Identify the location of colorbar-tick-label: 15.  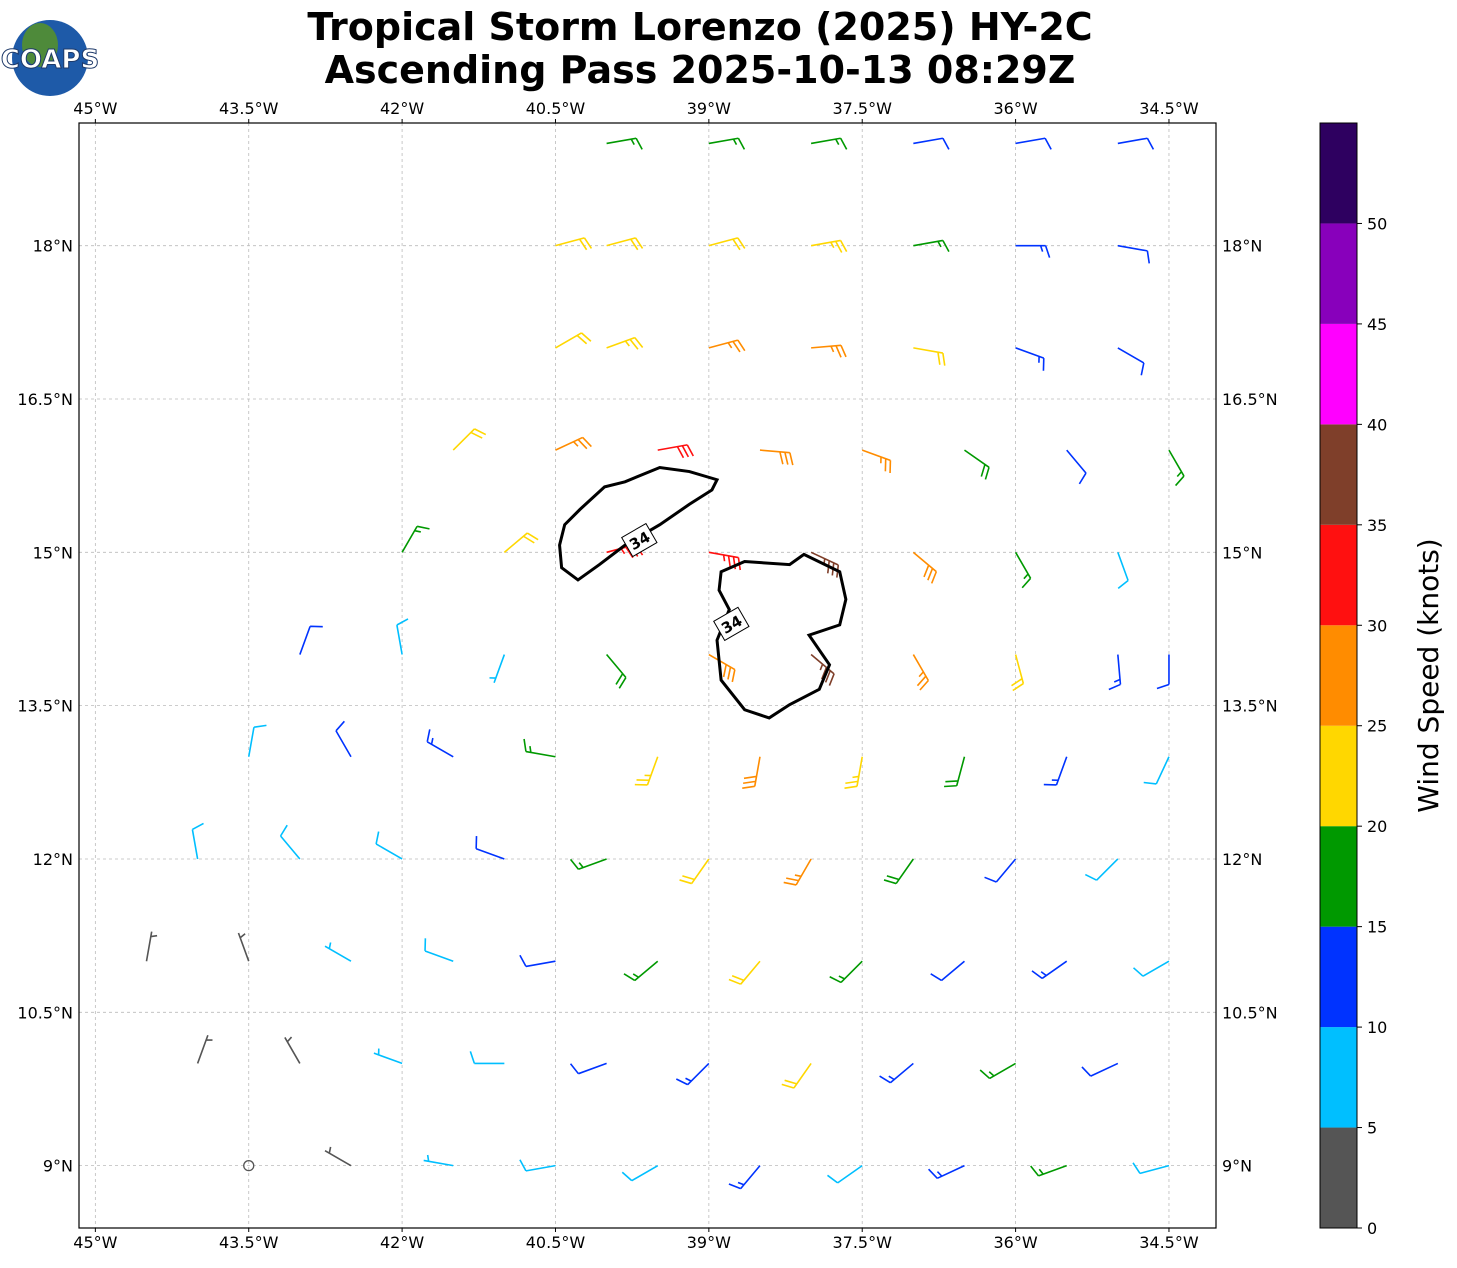
(1377, 927).